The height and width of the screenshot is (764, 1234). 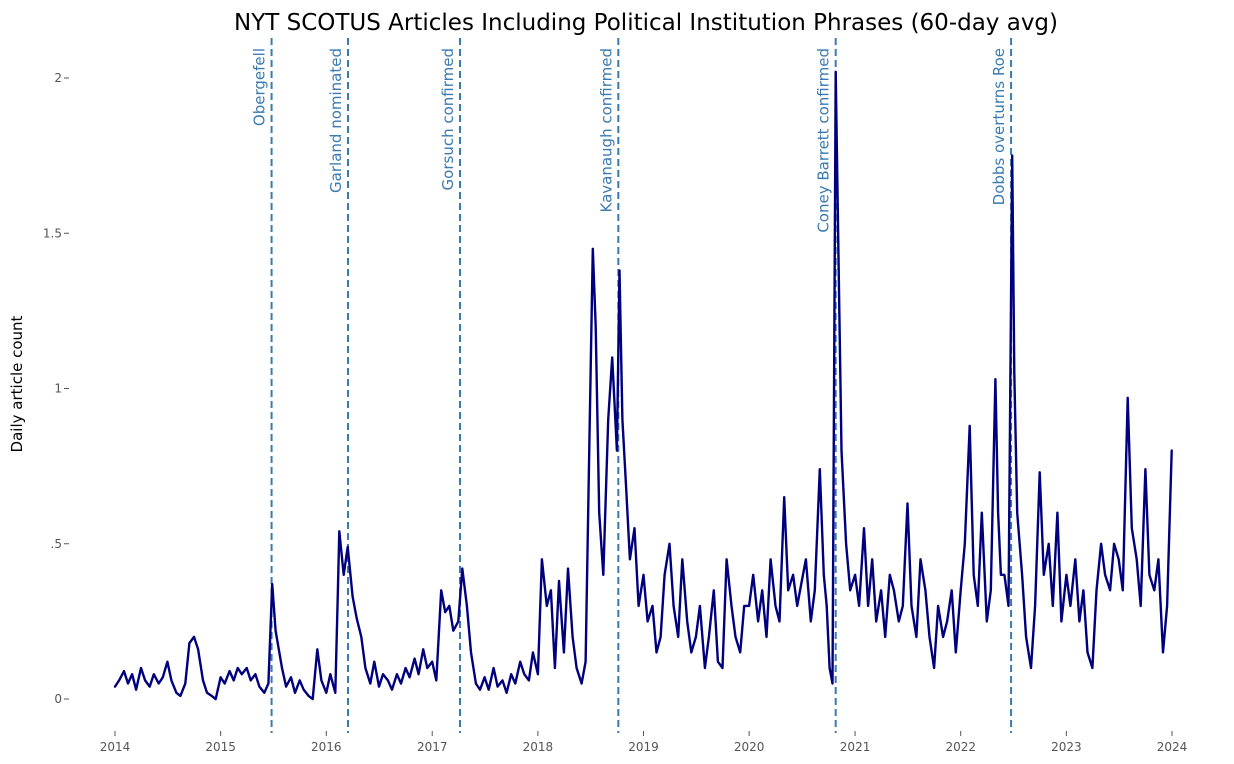 I want to click on x-tick-label: 2024, so click(x=1172, y=747).